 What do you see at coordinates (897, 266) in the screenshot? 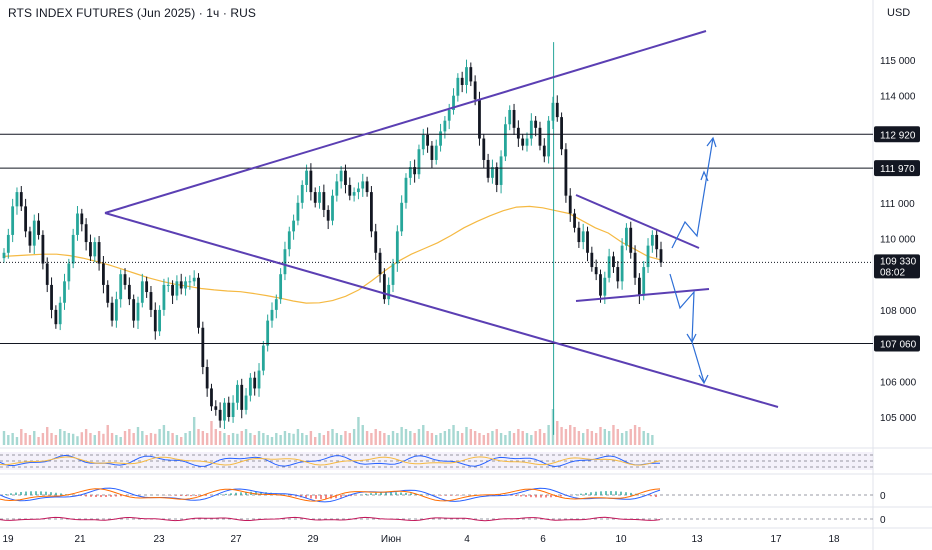
I see `current-price-badge-bg` at bounding box center [897, 266].